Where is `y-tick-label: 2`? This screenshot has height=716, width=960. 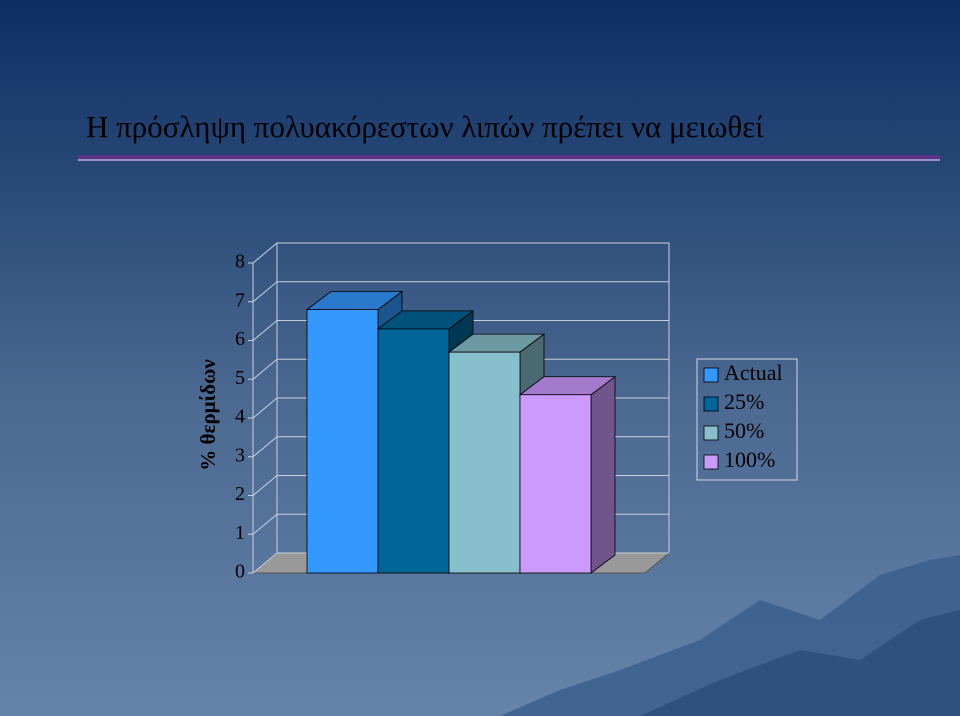 y-tick-label: 2 is located at coordinates (240, 494).